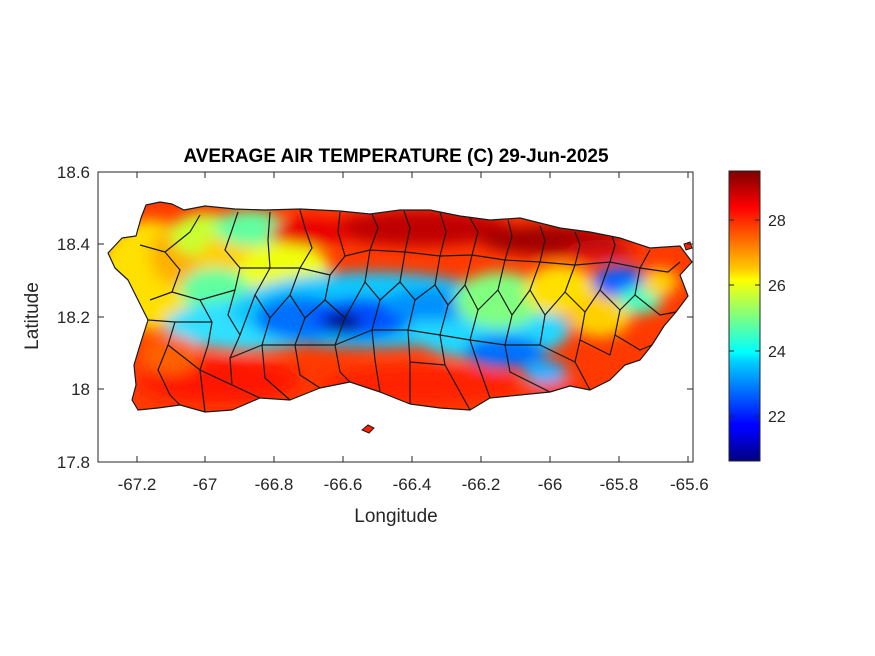  I want to click on y-tick-label: 18.2, so click(73, 317).